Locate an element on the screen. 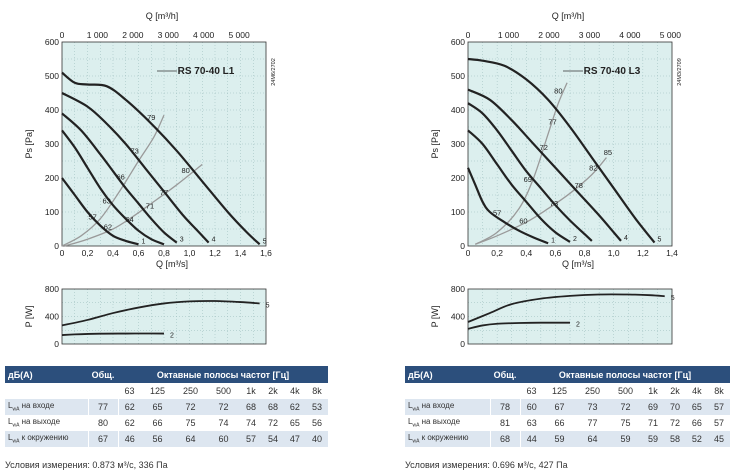 The image size is (754, 473). efficiency-label: 60 is located at coordinates (523, 221).